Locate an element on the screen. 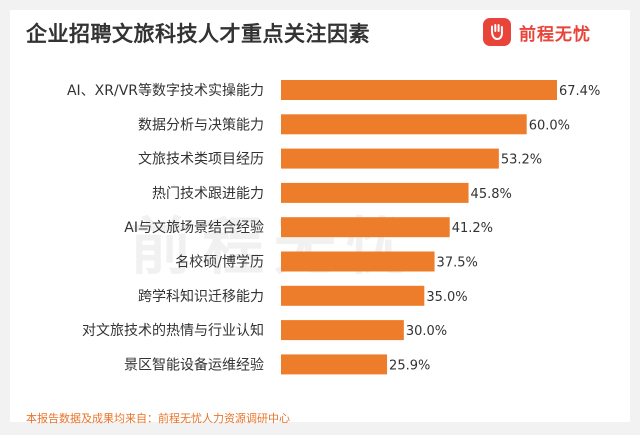 This screenshot has width=640, height=435. category-label: 文旅技术类项目经历 is located at coordinates (201, 160).